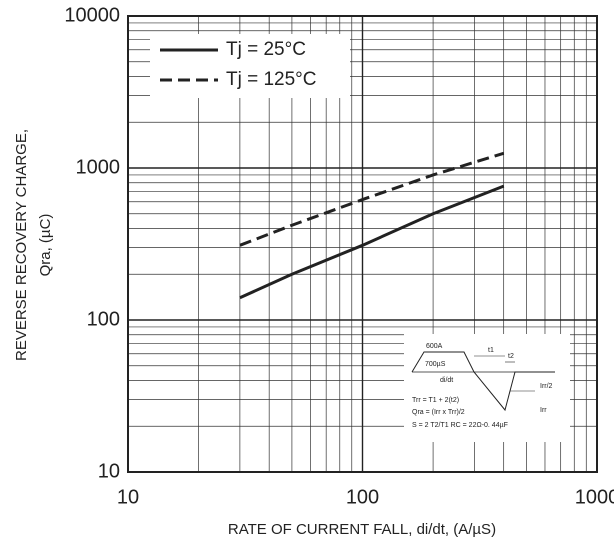 The height and width of the screenshot is (547, 614). I want to click on inset-label: 700µS, so click(435, 364).